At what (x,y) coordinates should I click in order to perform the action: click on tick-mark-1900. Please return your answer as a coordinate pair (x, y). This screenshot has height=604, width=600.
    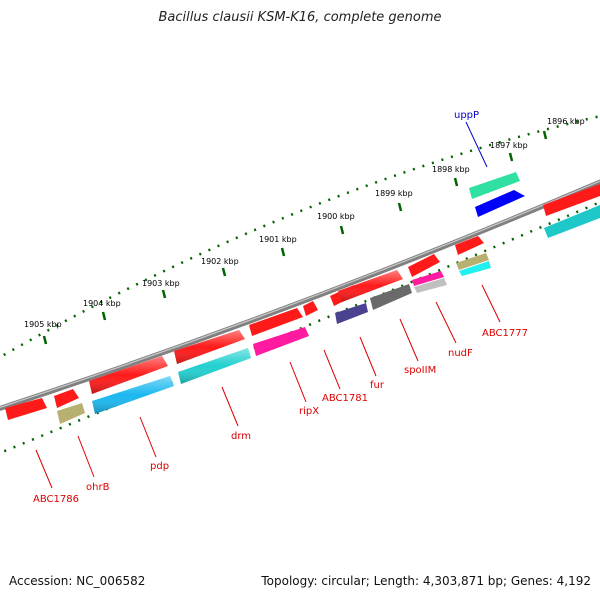
    Looking at the image, I should click on (342, 230).